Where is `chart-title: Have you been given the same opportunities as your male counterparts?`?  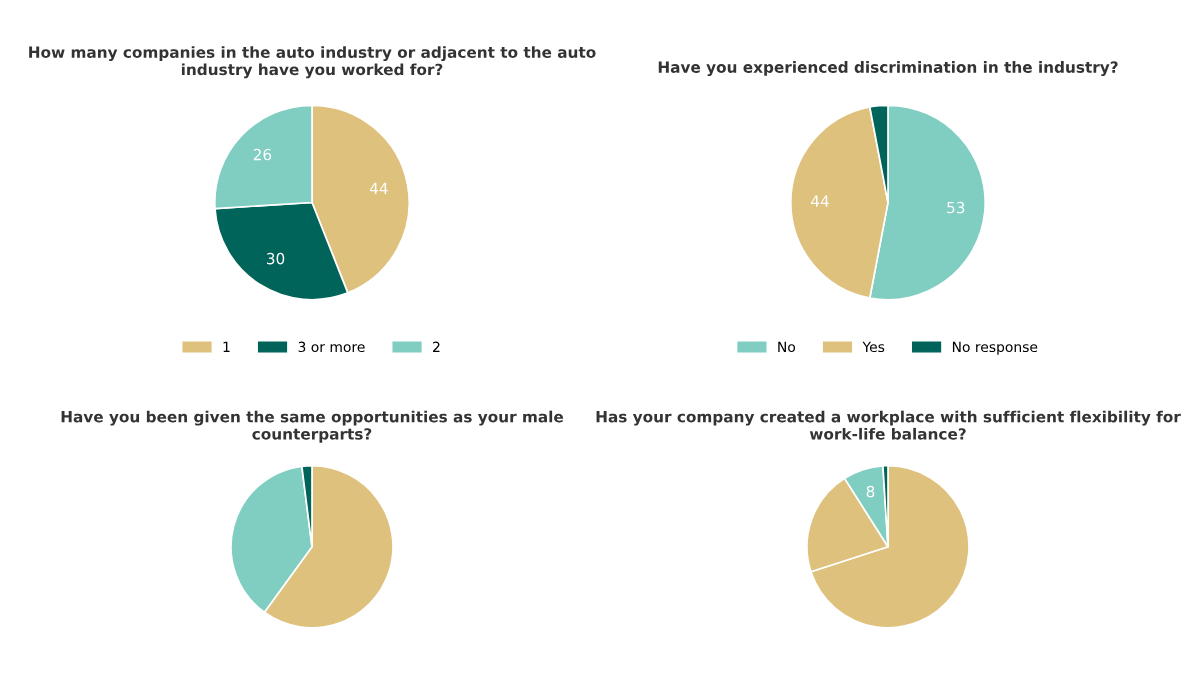 chart-title: Have you been given the same opportunities as your male counterparts? is located at coordinates (312, 426).